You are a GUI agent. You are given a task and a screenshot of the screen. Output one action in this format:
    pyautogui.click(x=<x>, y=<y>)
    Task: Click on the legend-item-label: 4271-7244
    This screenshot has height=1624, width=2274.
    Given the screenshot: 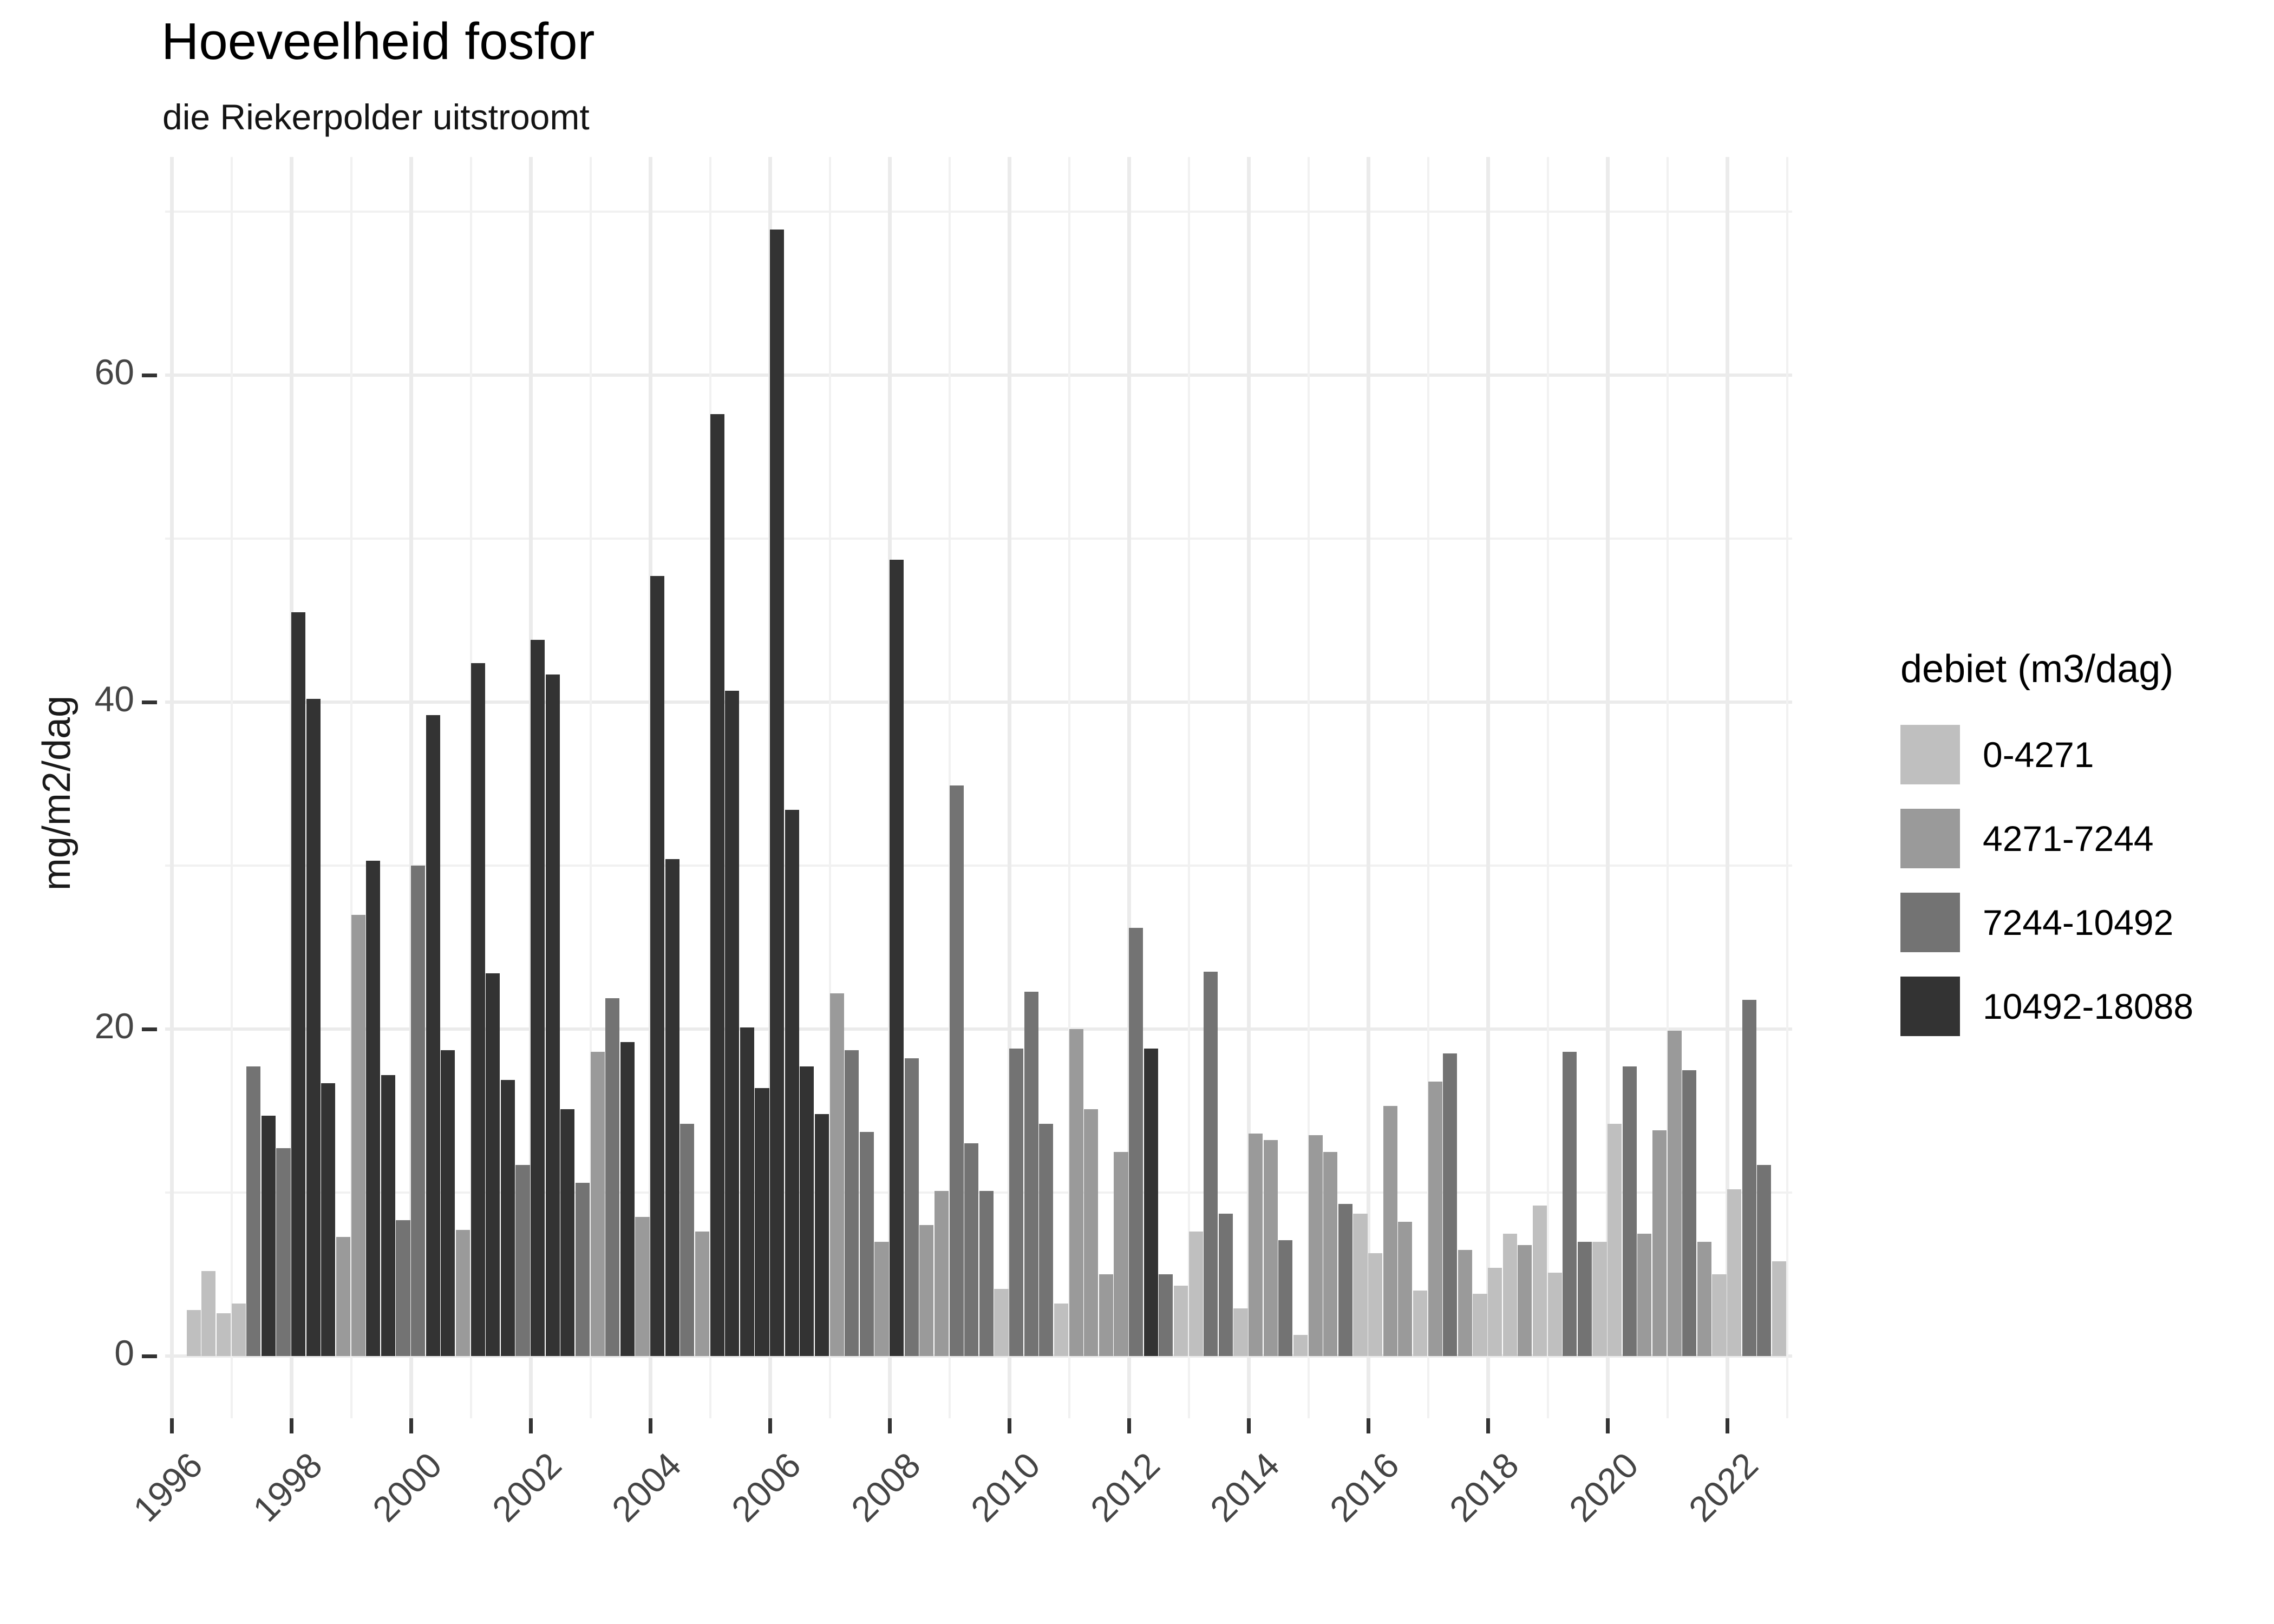 What is the action you would take?
    pyautogui.click(x=2069, y=838)
    